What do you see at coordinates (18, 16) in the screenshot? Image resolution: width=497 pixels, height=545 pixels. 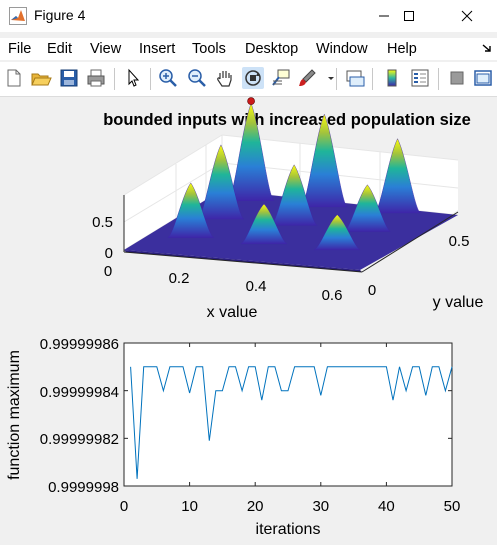 I see `matlab-logo-icon` at bounding box center [18, 16].